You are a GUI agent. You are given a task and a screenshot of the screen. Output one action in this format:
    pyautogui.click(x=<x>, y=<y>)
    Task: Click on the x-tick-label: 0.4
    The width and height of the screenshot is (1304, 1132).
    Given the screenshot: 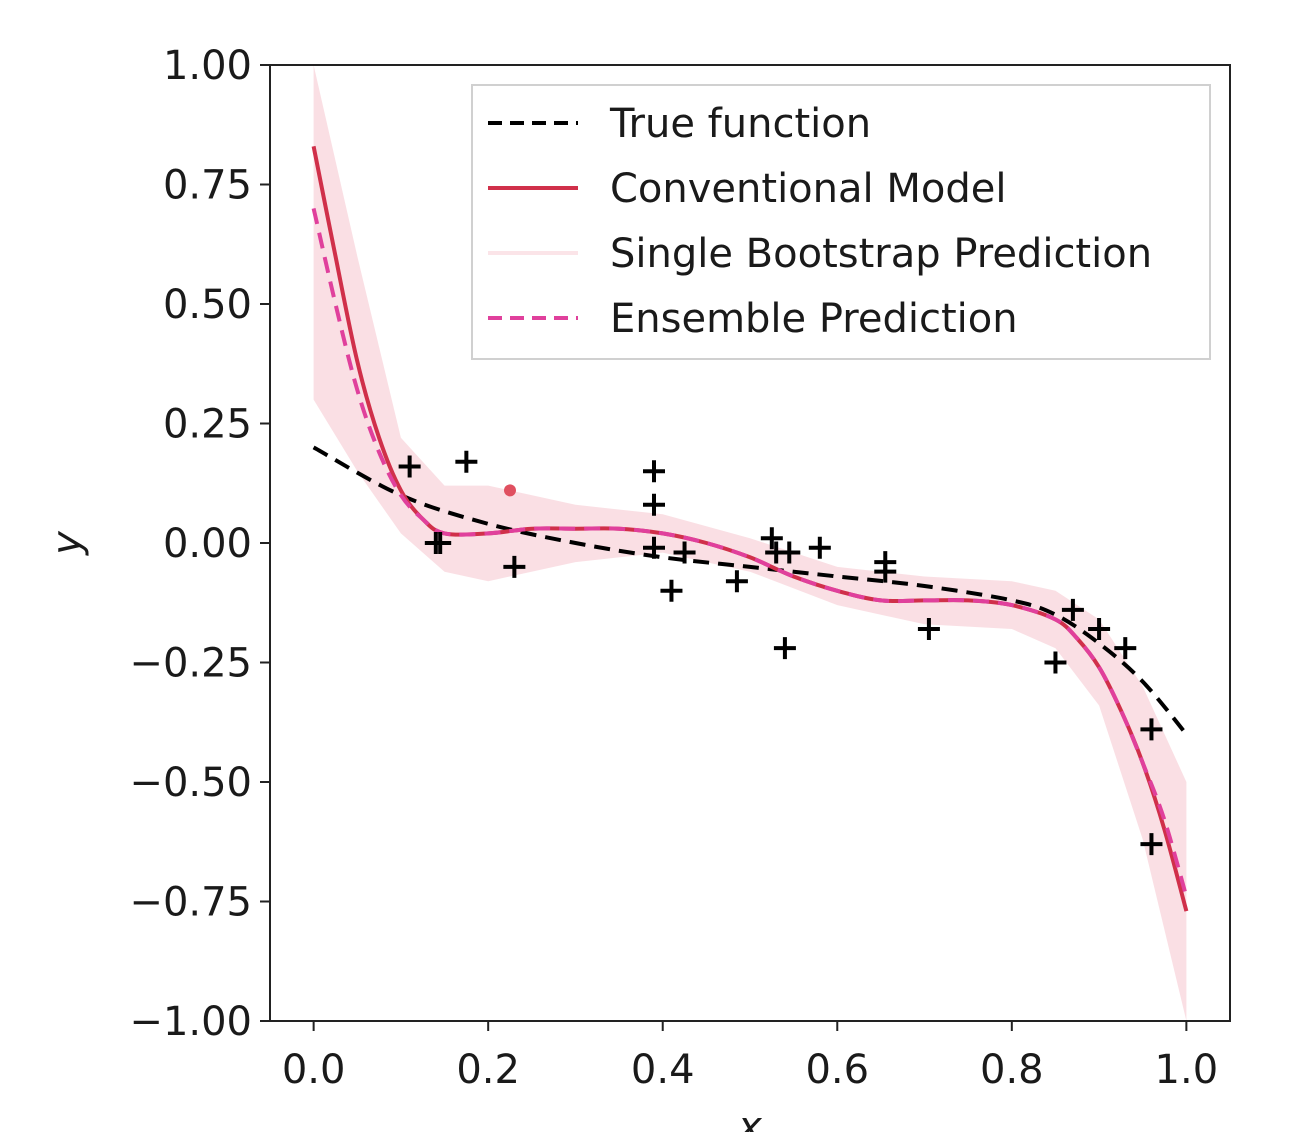 What is the action you would take?
    pyautogui.click(x=663, y=1070)
    